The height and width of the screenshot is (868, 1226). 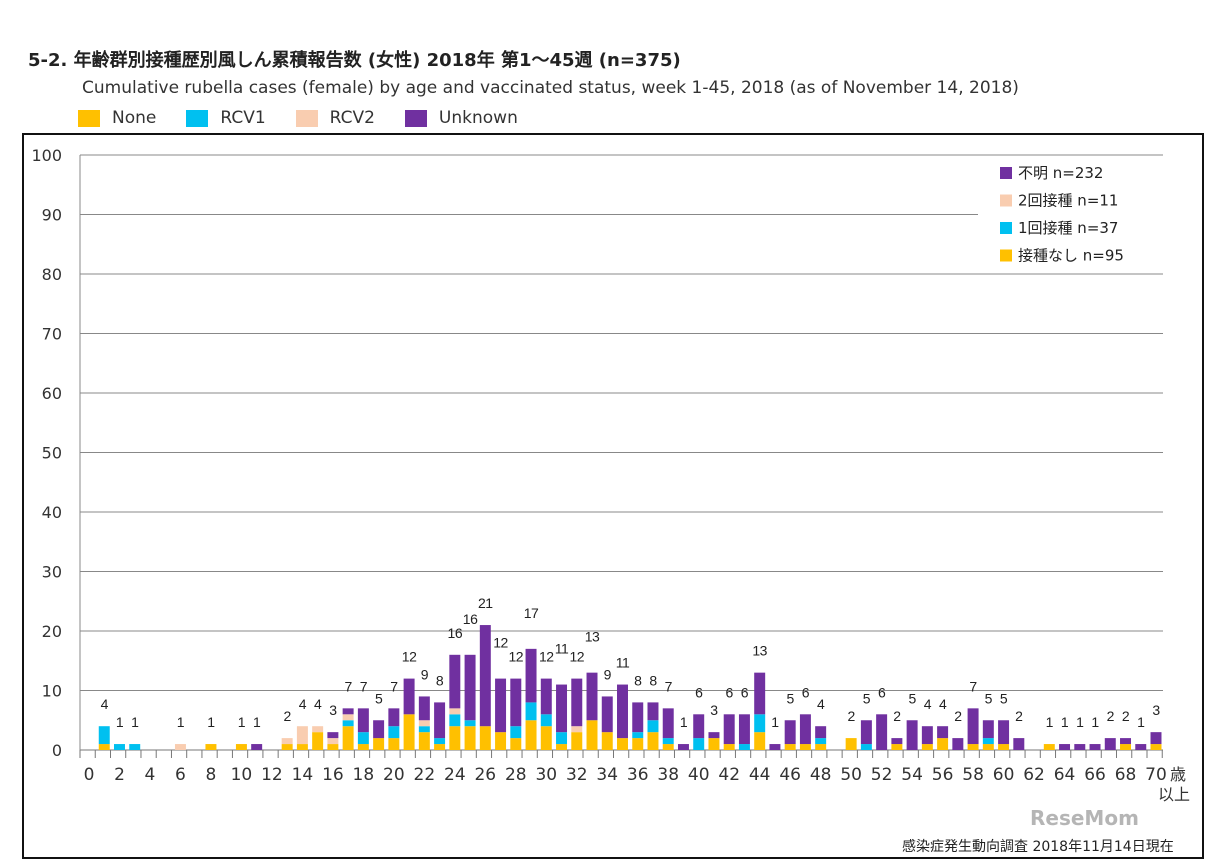 What do you see at coordinates (1174, 794) in the screenshot?
I see `x-axis-unit-line2: 以上` at bounding box center [1174, 794].